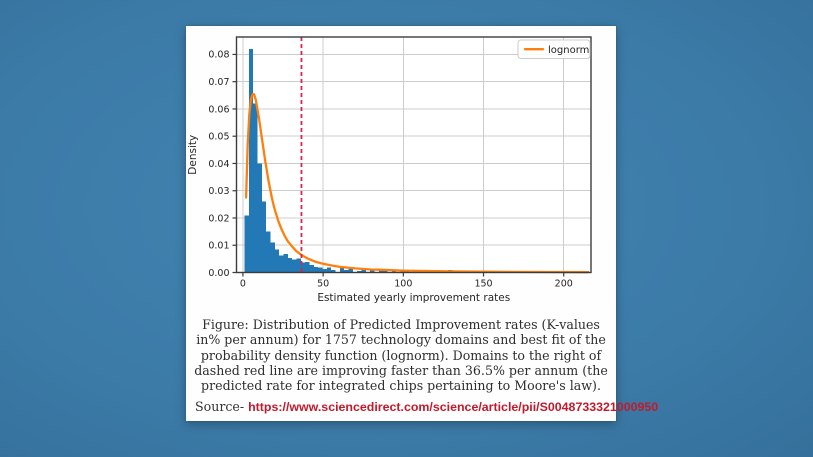 The image size is (813, 457). Describe the element at coordinates (222, 406) in the screenshot. I see `source-label: Source-` at that location.